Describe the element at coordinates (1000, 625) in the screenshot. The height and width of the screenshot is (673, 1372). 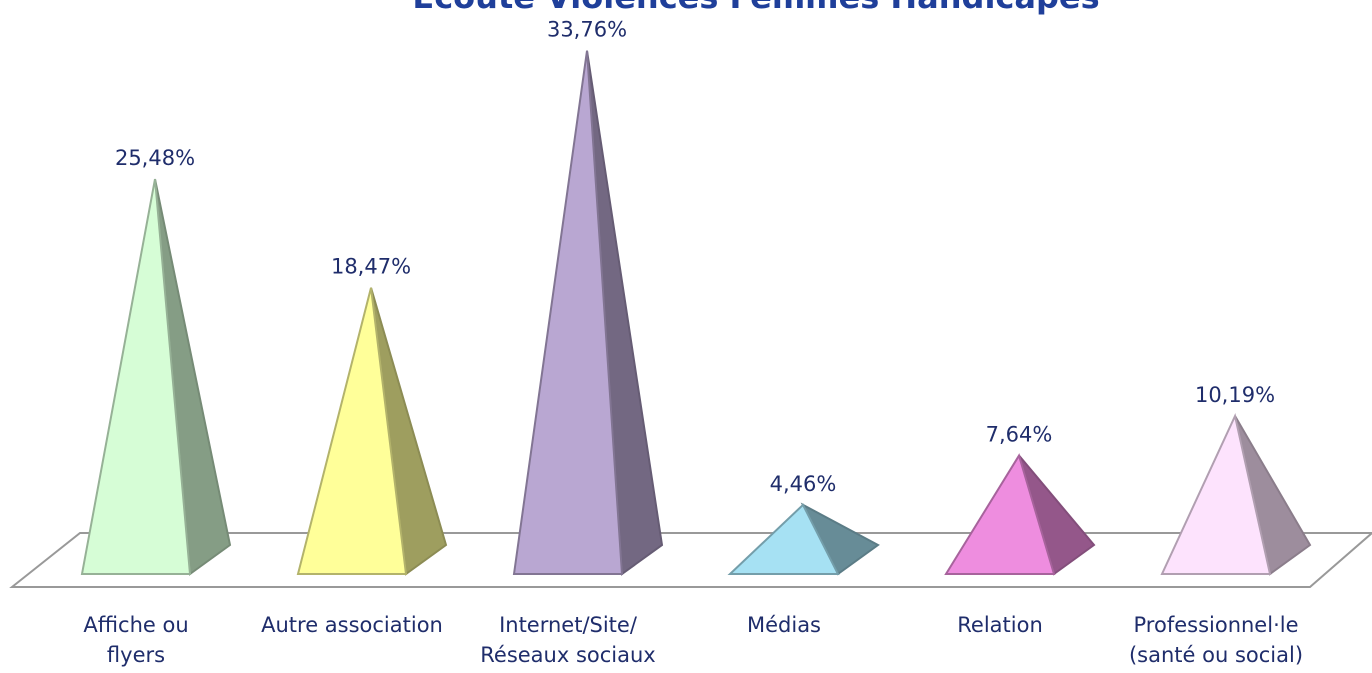
I see `category-label: Relation` at that location.